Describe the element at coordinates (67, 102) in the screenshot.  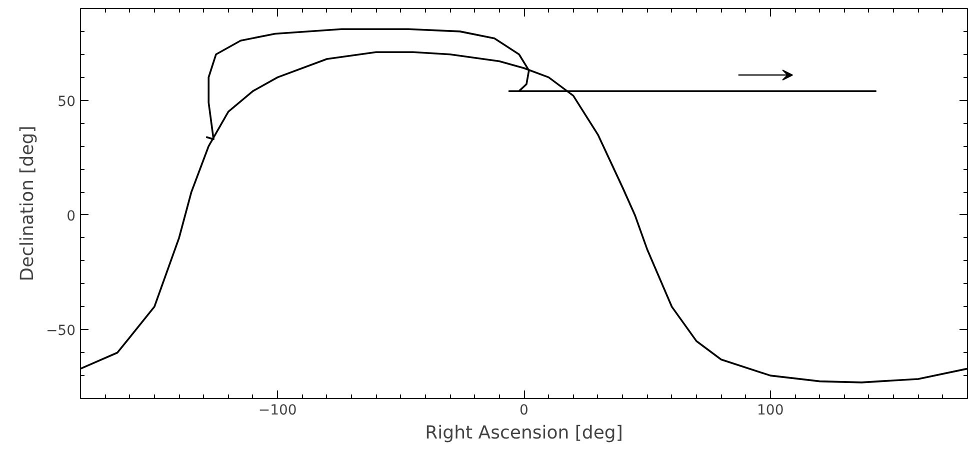
I see `y-tick-label: 50` at that location.